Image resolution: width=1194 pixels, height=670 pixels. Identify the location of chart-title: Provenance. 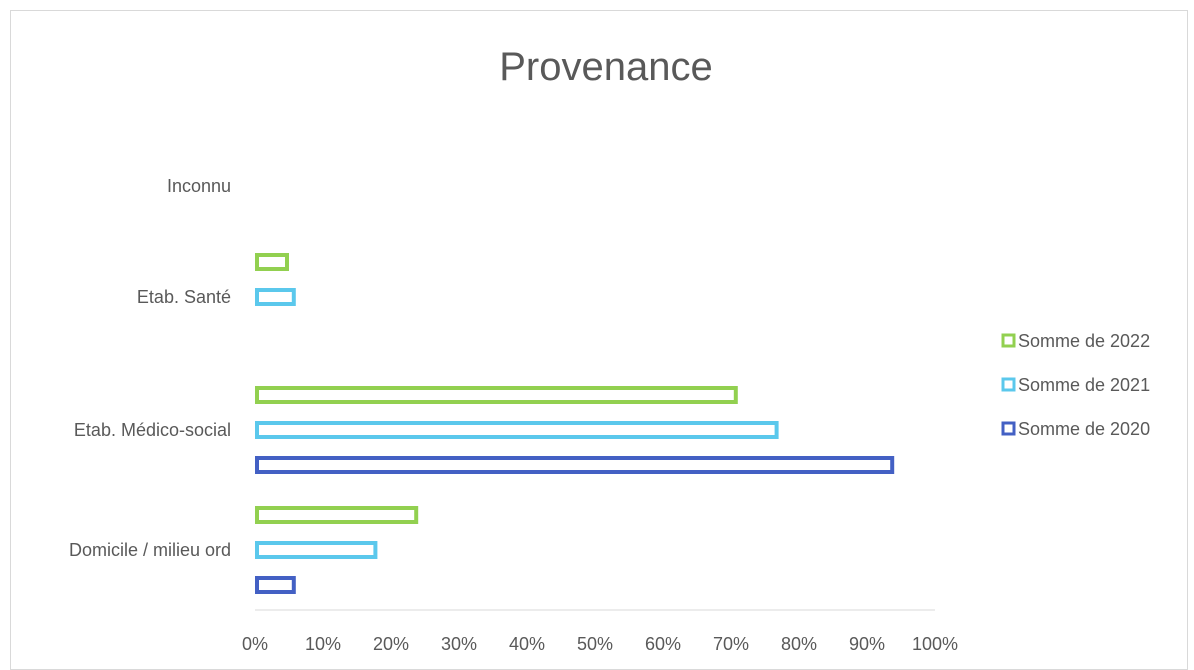
(605, 67).